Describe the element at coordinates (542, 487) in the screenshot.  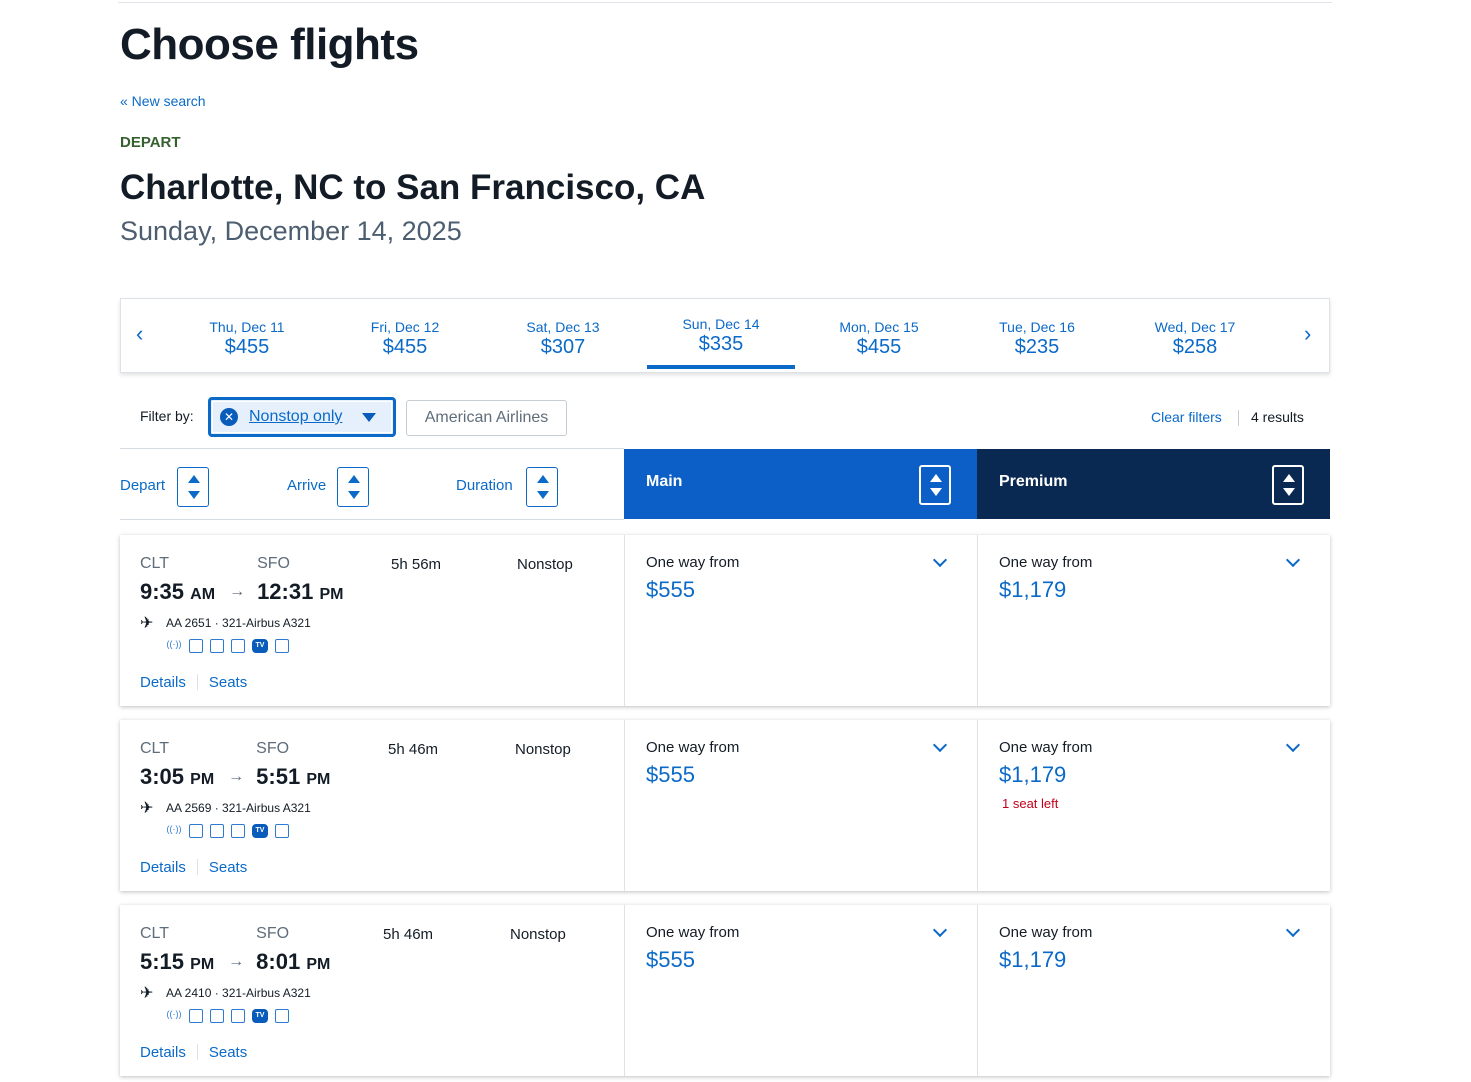
I see `sort-duration-button` at that location.